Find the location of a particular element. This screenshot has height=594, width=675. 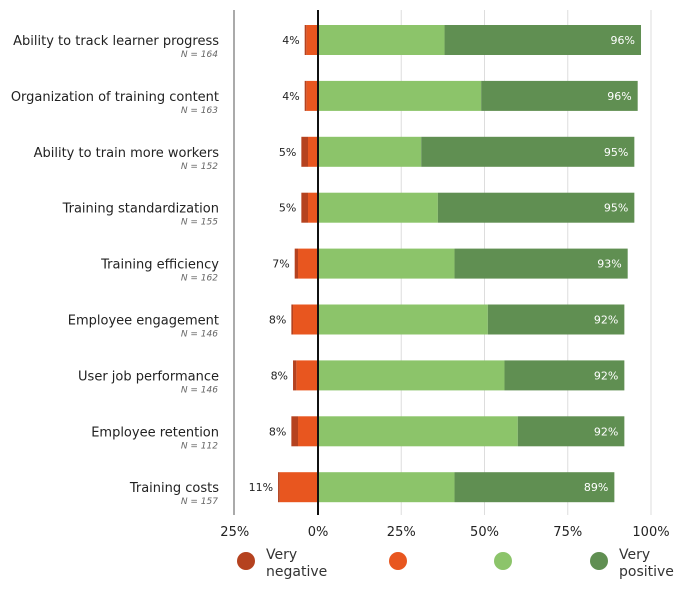

legend-label-line: negative is located at coordinates (296, 572).